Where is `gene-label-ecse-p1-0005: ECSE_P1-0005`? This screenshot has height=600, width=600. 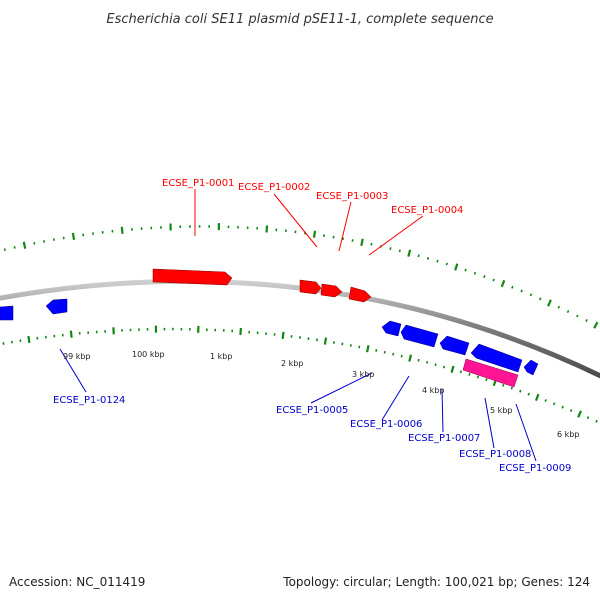
gene-label-ecse-p1-0005: ECSE_P1-0005 is located at coordinates (312, 410).